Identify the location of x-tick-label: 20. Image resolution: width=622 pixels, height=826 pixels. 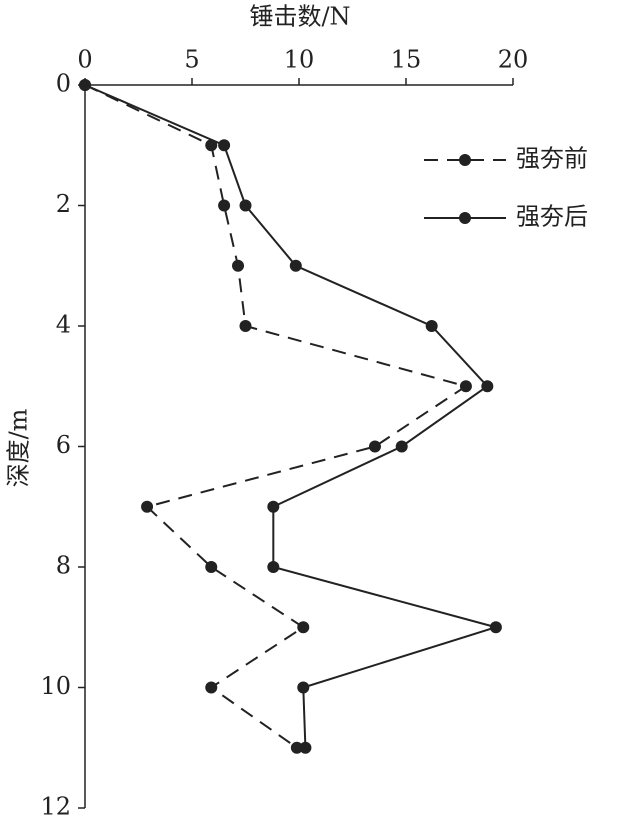
(513, 60).